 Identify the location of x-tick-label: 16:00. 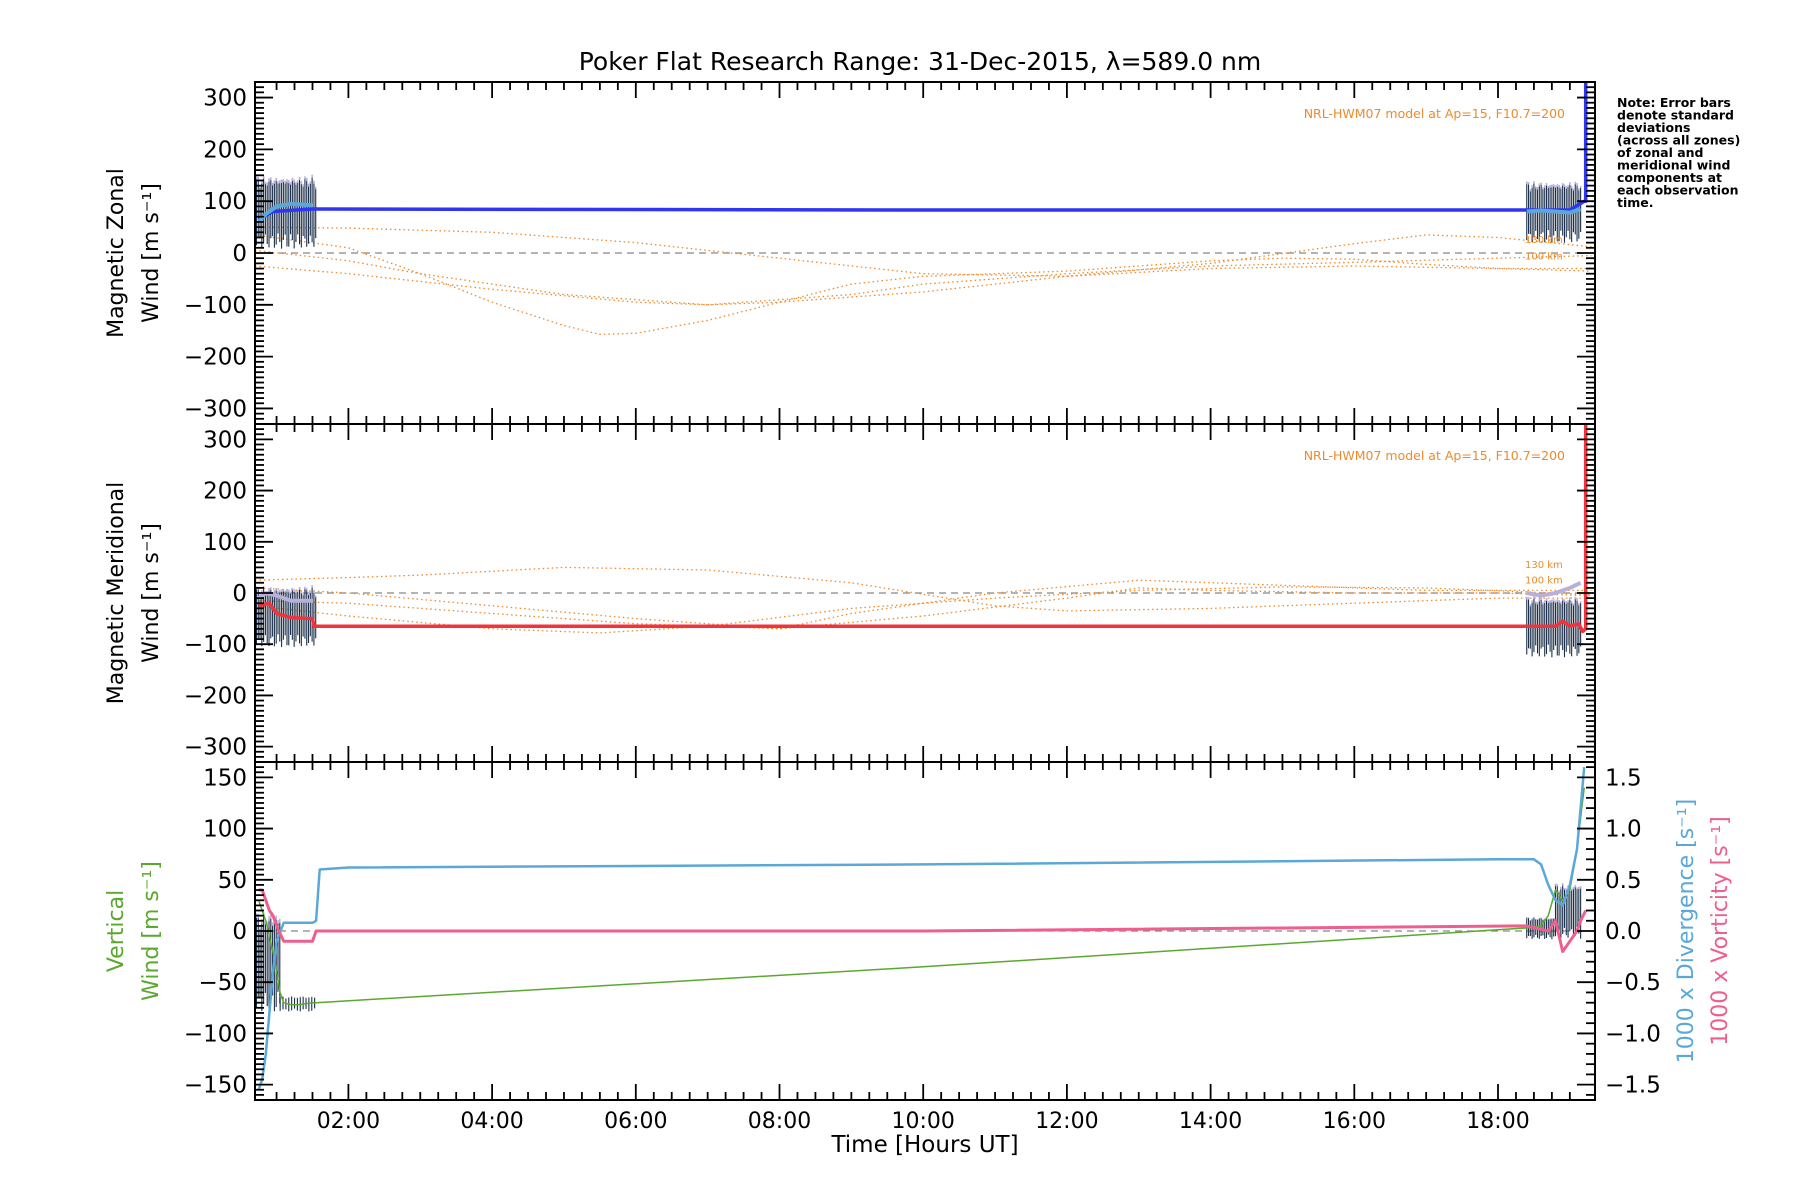
(1354, 1121).